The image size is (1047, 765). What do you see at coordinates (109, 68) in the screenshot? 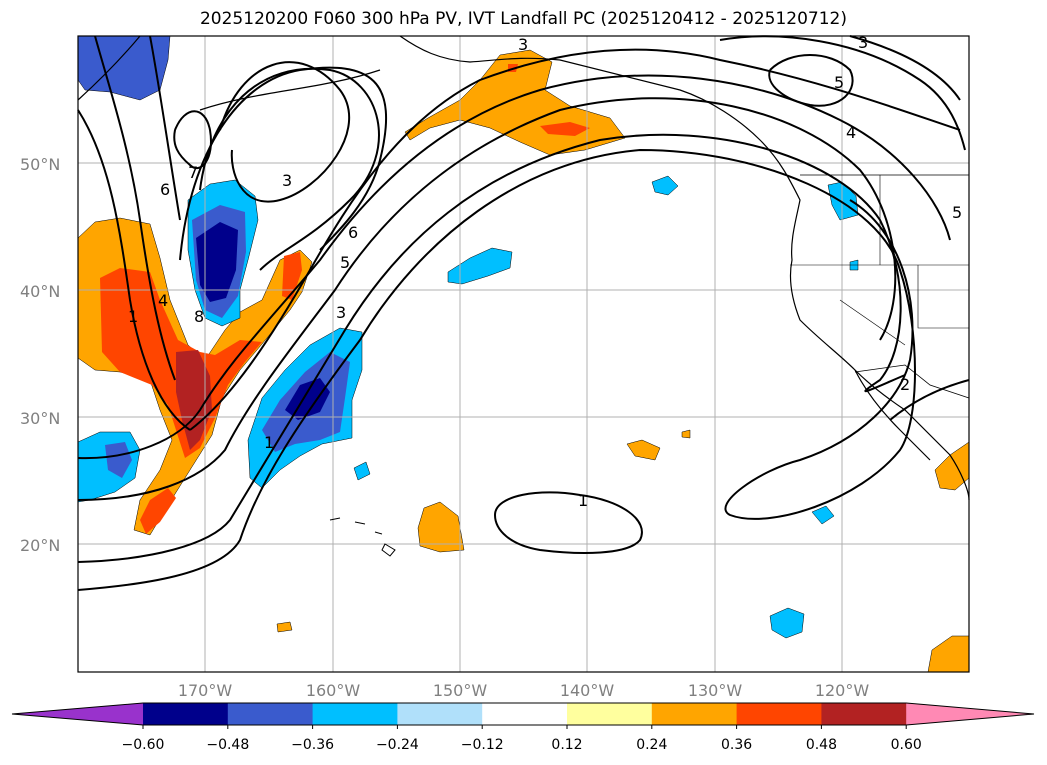
I see `alaska-coast` at bounding box center [109, 68].